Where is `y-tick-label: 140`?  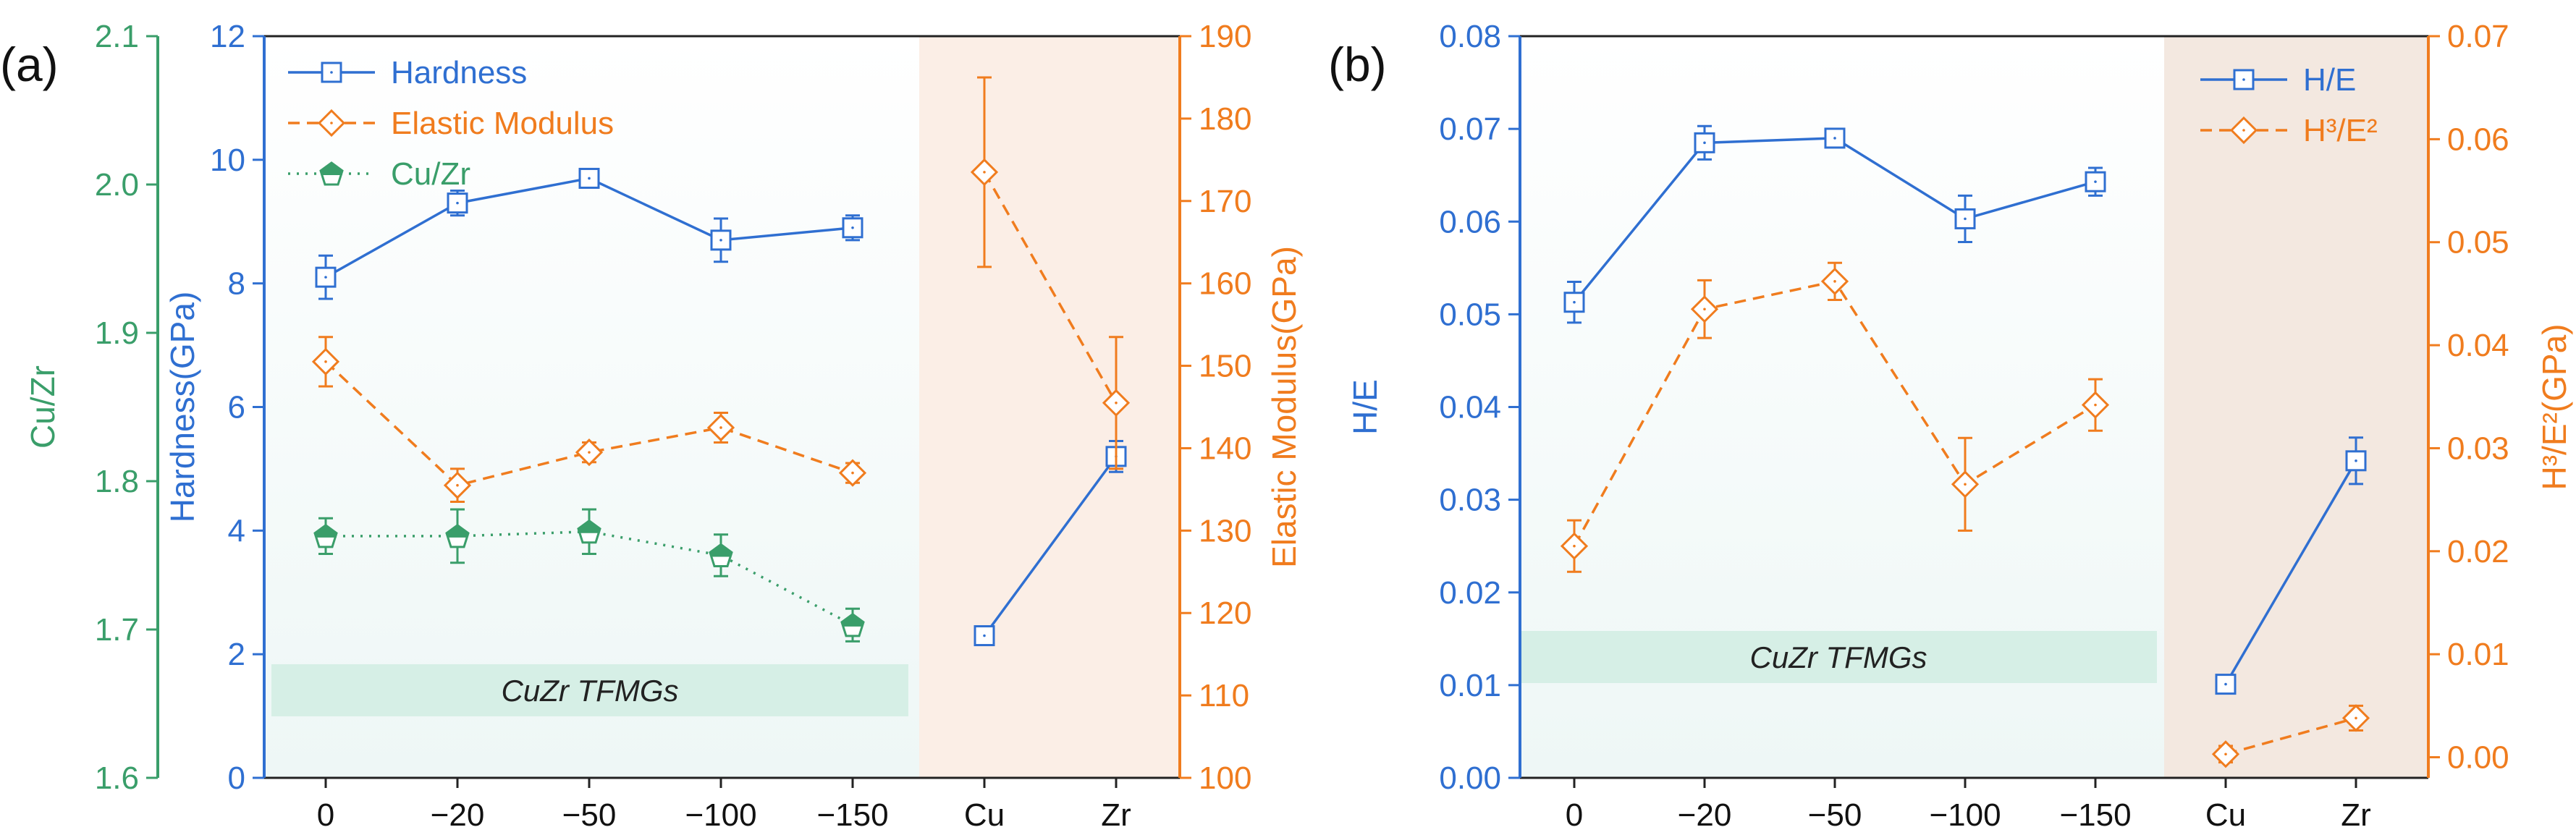 y-tick-label: 140 is located at coordinates (1225, 448).